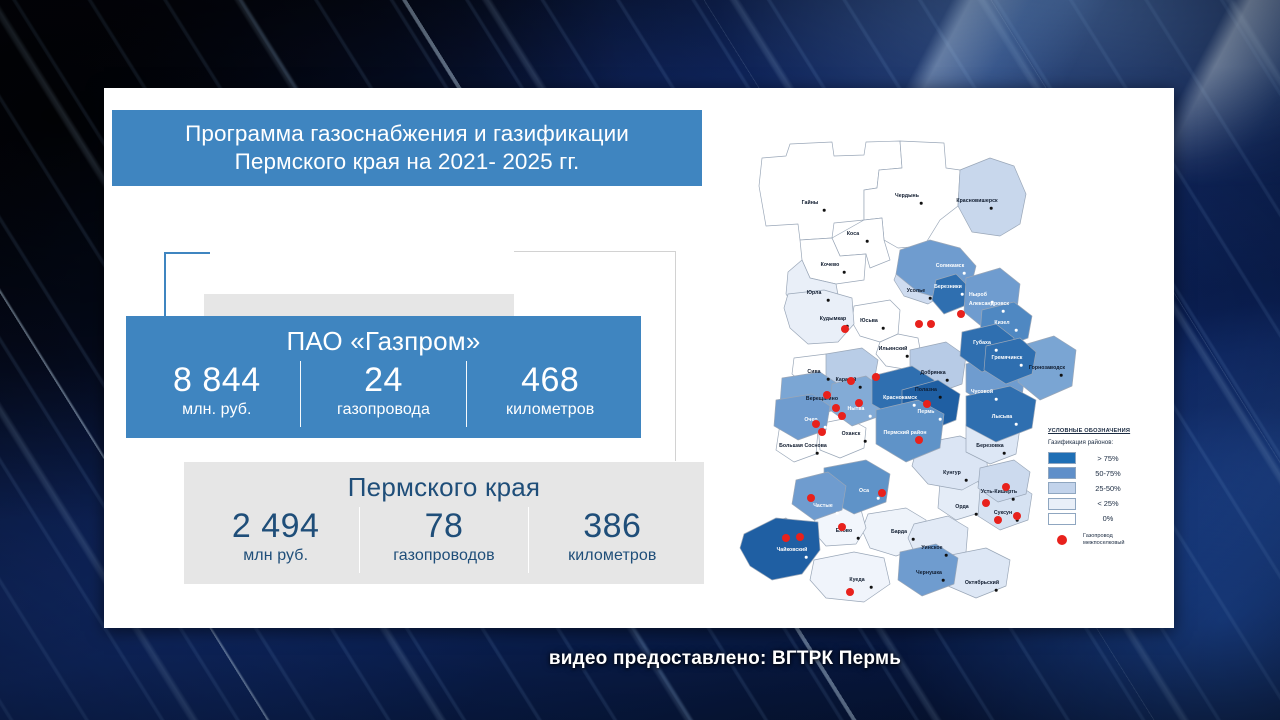 The width and height of the screenshot is (1280, 720). I want to click on stat-gazprom-funding: 8 844 млн. руб., so click(217, 394).